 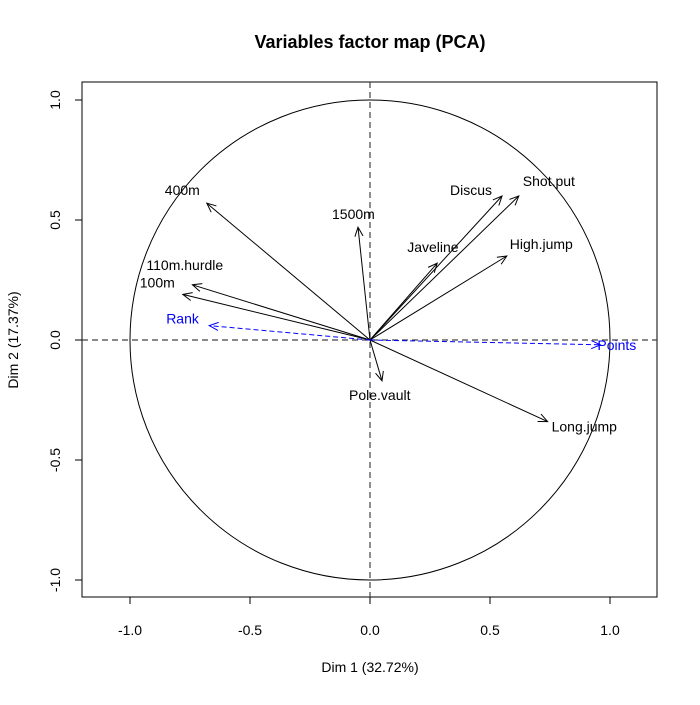 I want to click on label-javeline: Javeline, so click(x=433, y=247).